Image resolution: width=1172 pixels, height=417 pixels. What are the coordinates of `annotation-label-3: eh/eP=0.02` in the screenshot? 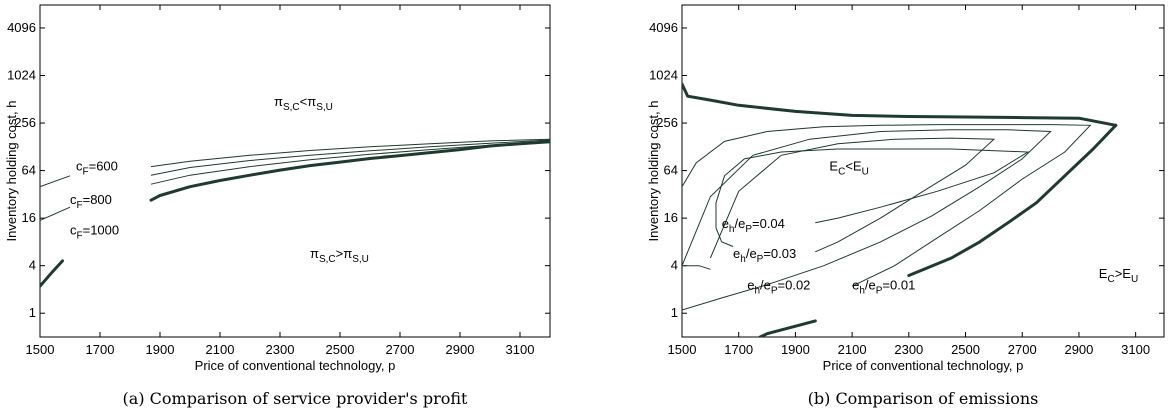 It's located at (778, 286).